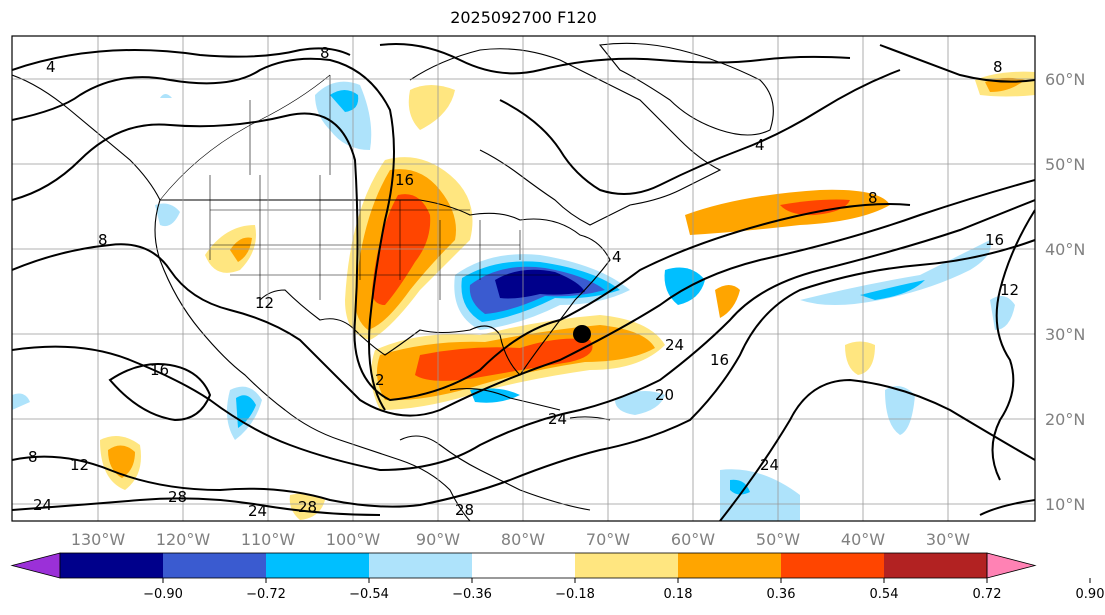  I want to click on lon-label: 70°W, so click(608, 539).